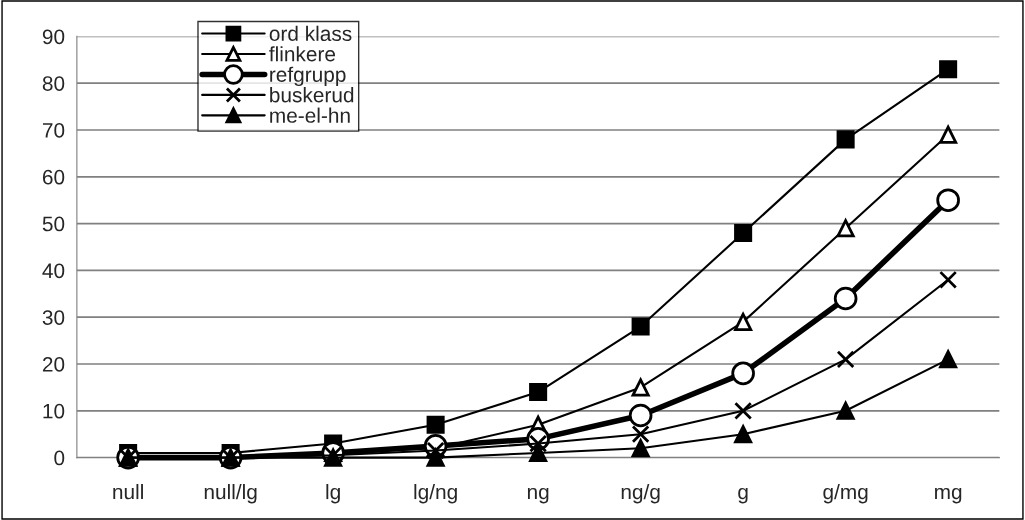  I want to click on legend-label: ord klass, so click(310, 33).